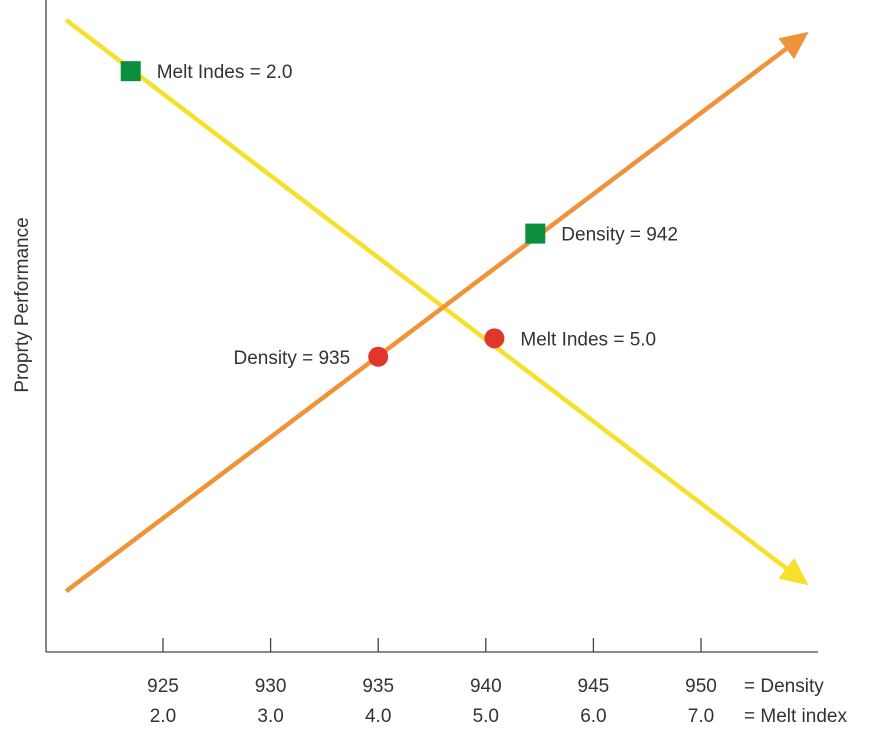 Image resolution: width=880 pixels, height=730 pixels. What do you see at coordinates (793, 45) in the screenshot?
I see `density-arrowhead` at bounding box center [793, 45].